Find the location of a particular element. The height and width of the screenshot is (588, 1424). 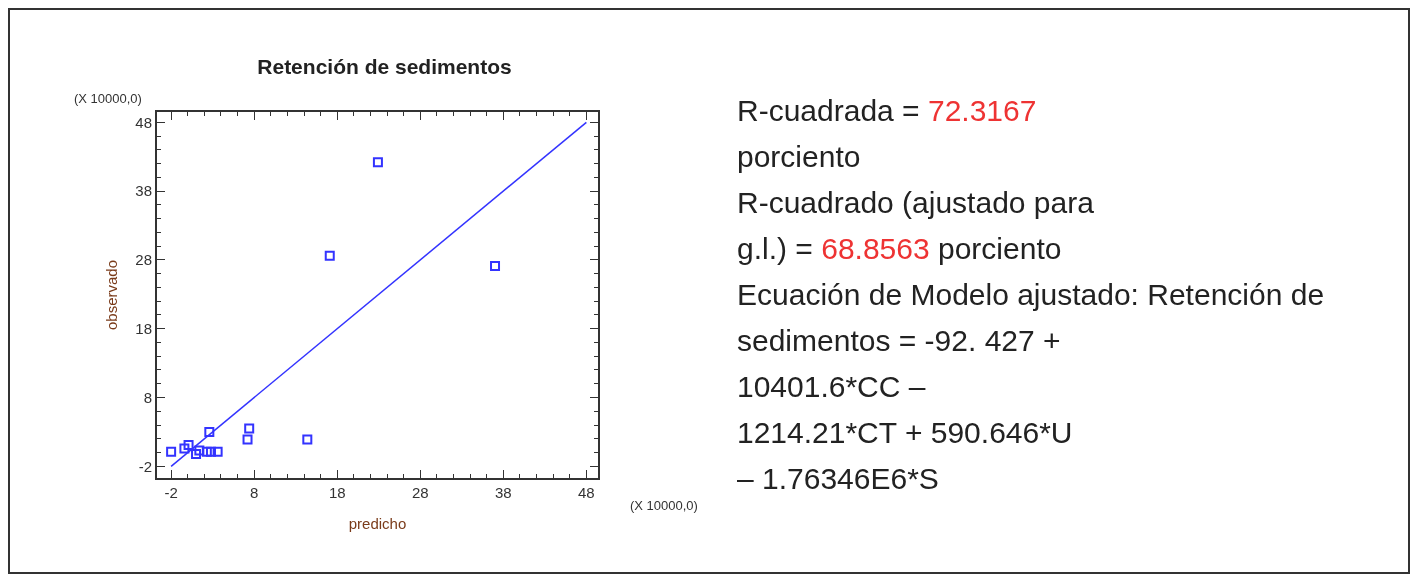

text: g.l.) = 68.8563 porciento is located at coordinates (900, 249).